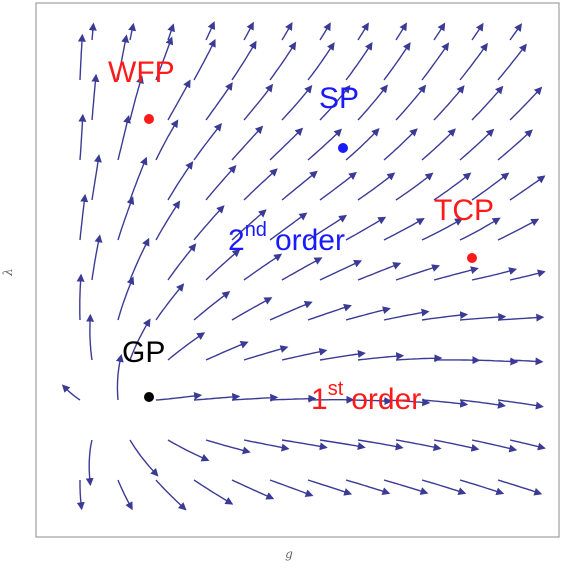  I want to click on second-order-word: order, so click(310, 240).